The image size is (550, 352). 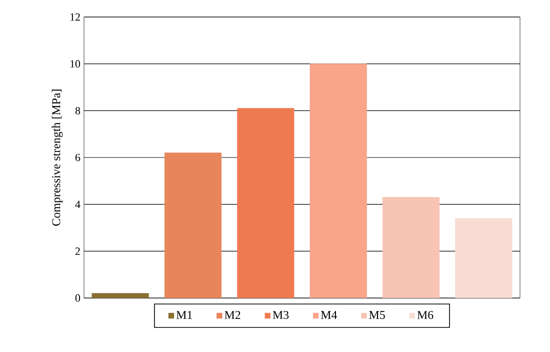 What do you see at coordinates (329, 315) in the screenshot?
I see `legend-label: M4` at bounding box center [329, 315].